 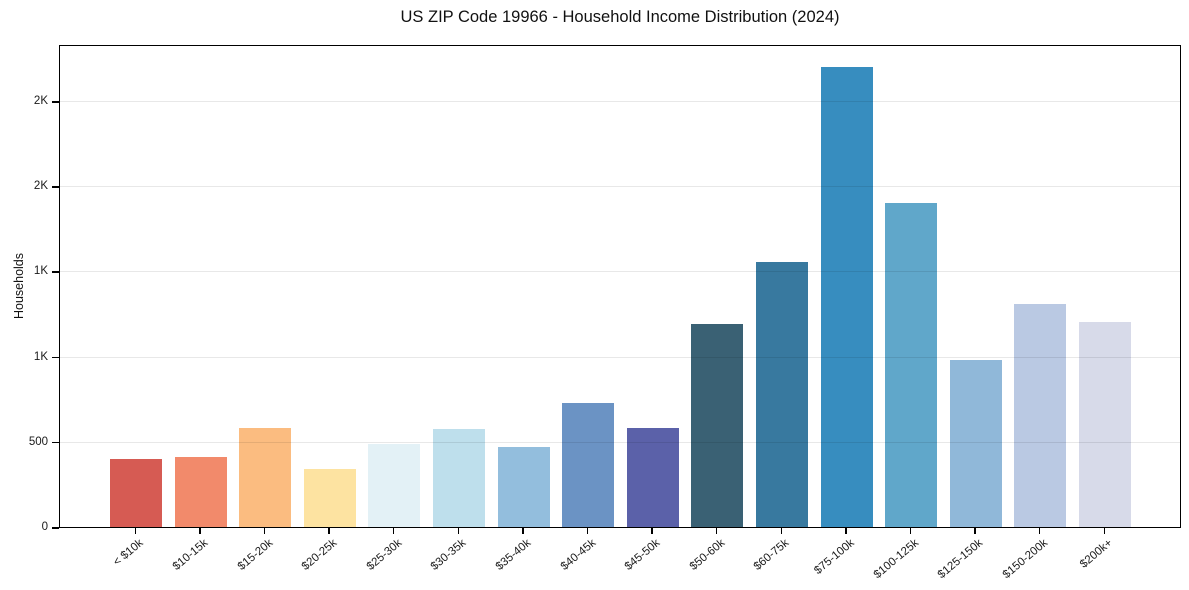 I want to click on bar-150-200k, so click(x=1040, y=415).